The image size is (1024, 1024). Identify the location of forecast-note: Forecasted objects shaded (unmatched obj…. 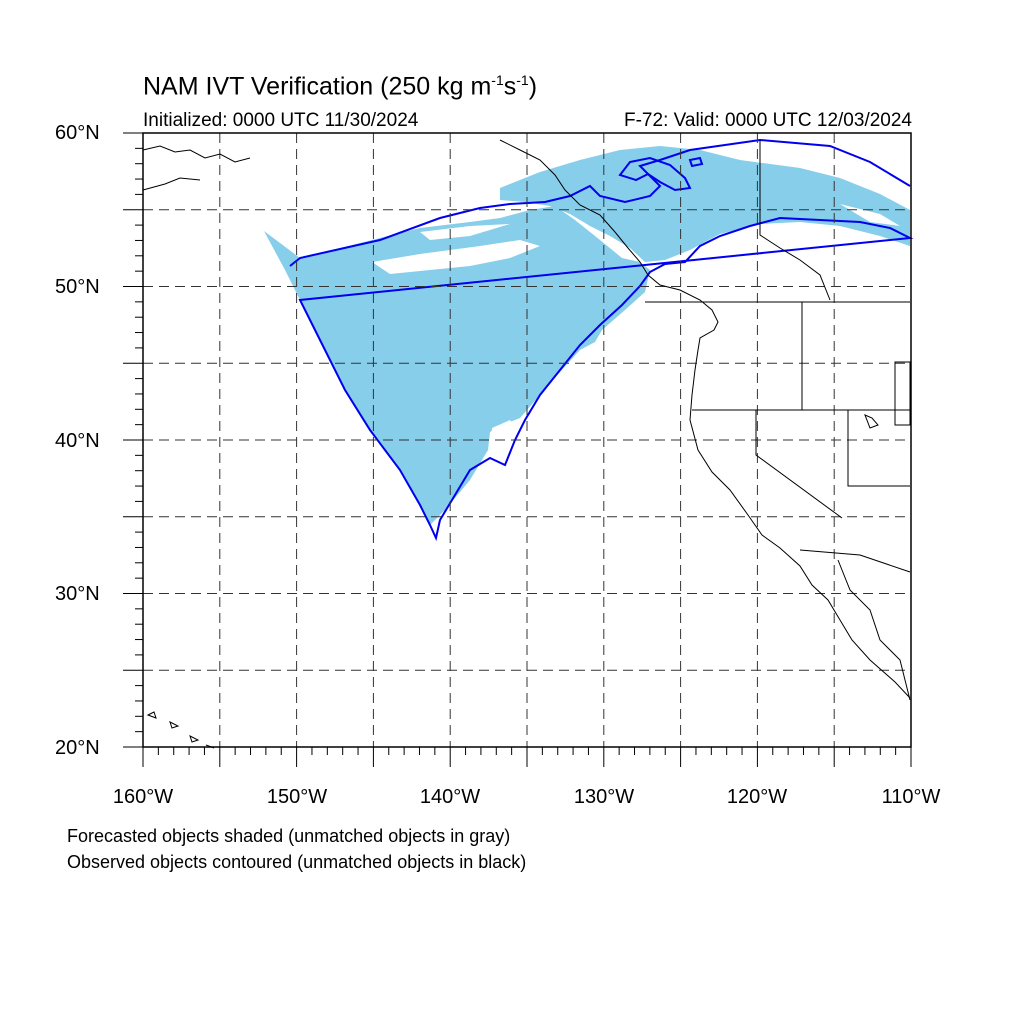
(289, 836).